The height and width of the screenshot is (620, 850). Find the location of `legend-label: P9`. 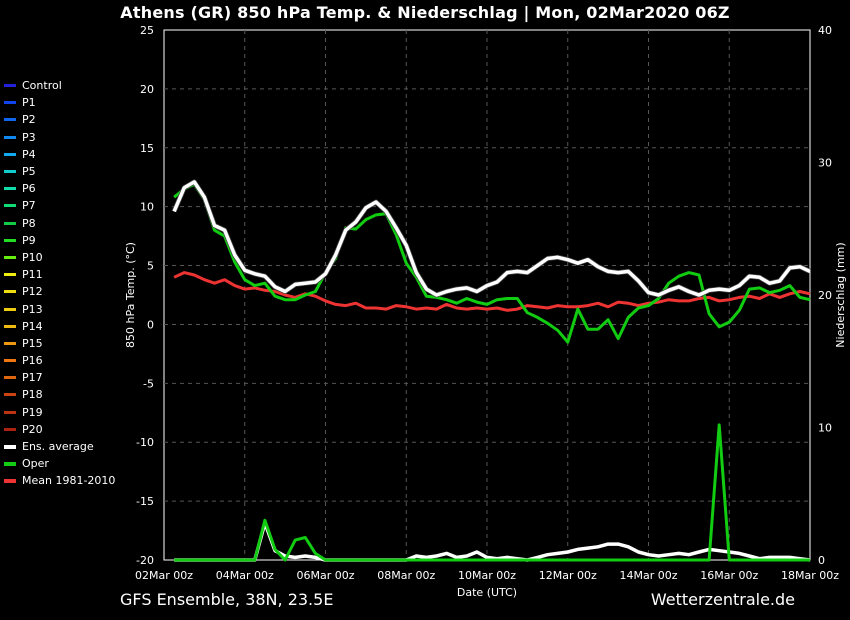

legend-label: P9 is located at coordinates (29, 240).